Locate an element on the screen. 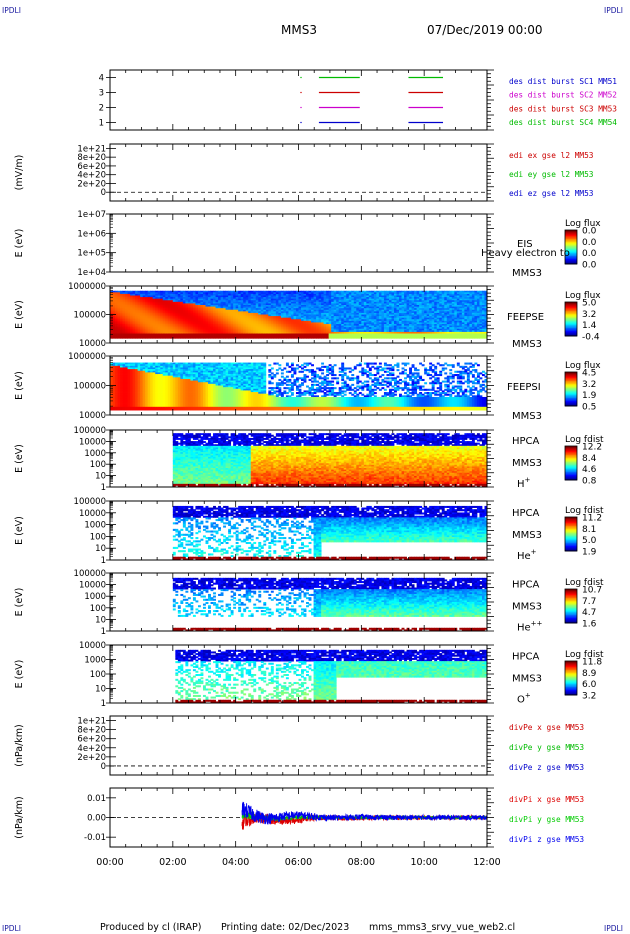  burst-panel-legend-entry: des dist burst SC3 MM53 is located at coordinates (563, 108).